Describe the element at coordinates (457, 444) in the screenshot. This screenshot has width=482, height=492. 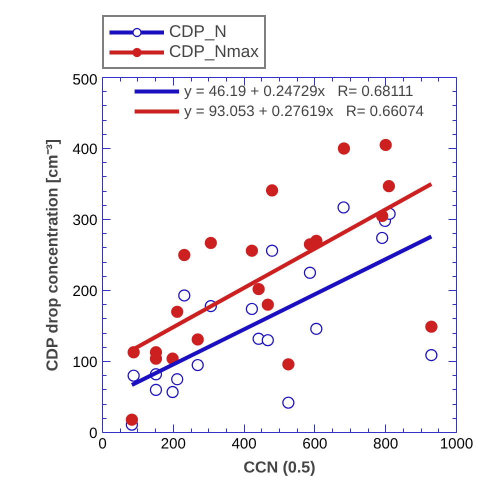
I see `x-tick-label: 1000` at that location.